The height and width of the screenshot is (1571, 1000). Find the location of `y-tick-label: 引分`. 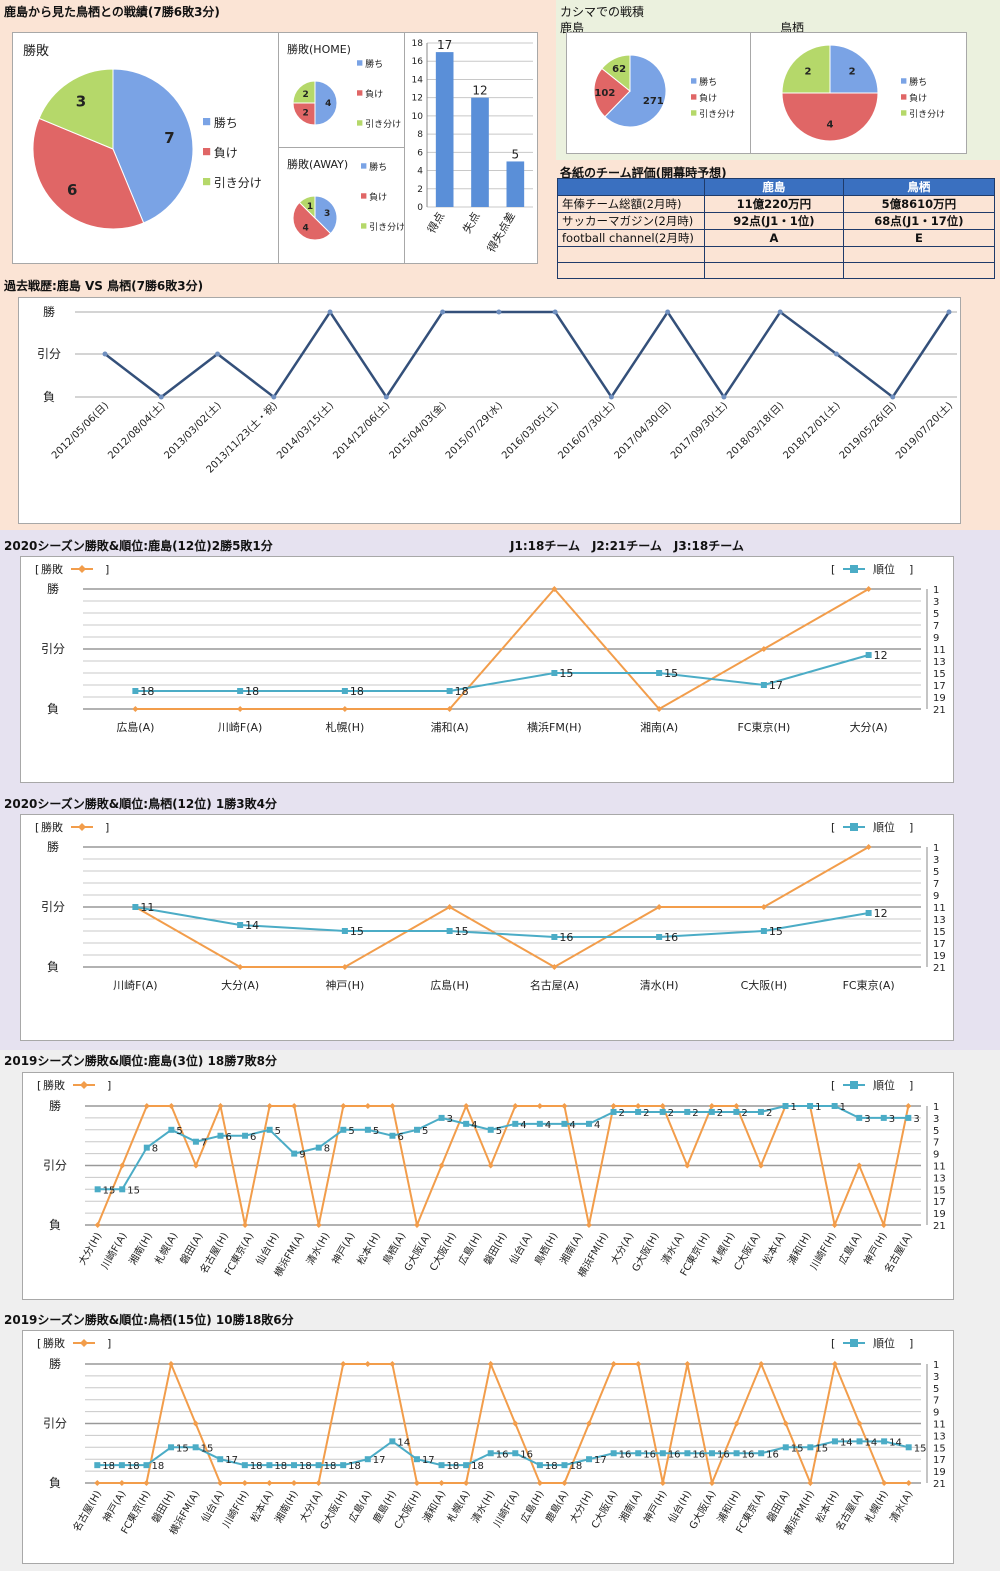

y-tick-label: 引分 is located at coordinates (49, 354).